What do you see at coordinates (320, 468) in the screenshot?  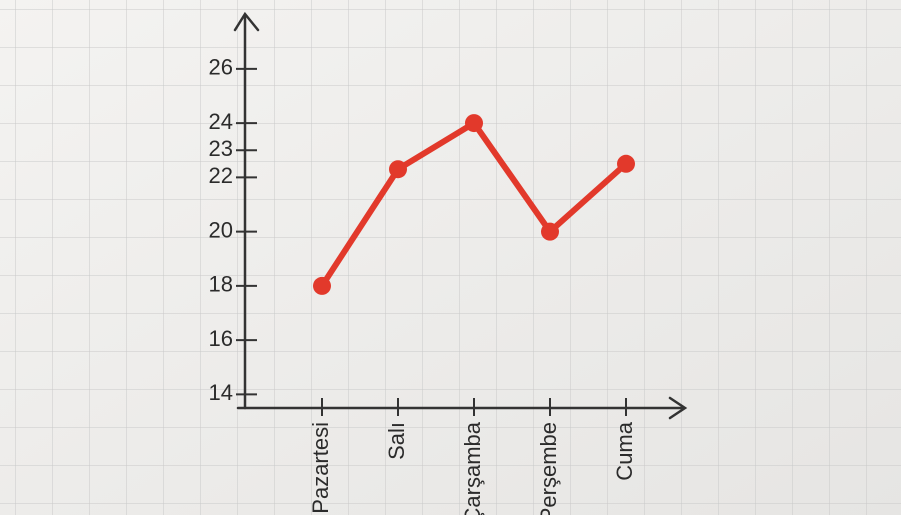 I see `x-tick-label: Pazartesi` at bounding box center [320, 468].